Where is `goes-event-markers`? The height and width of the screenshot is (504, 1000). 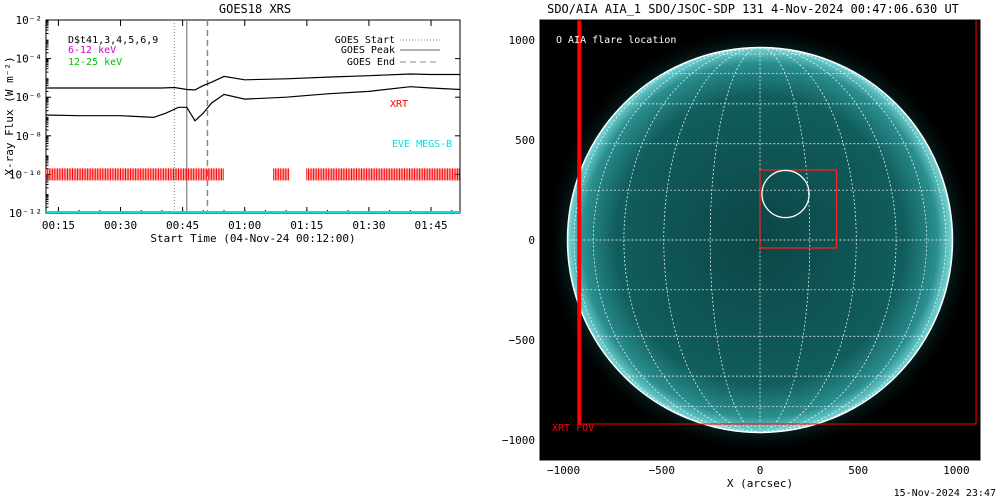
goes-event-markers is located at coordinates (191, 116).